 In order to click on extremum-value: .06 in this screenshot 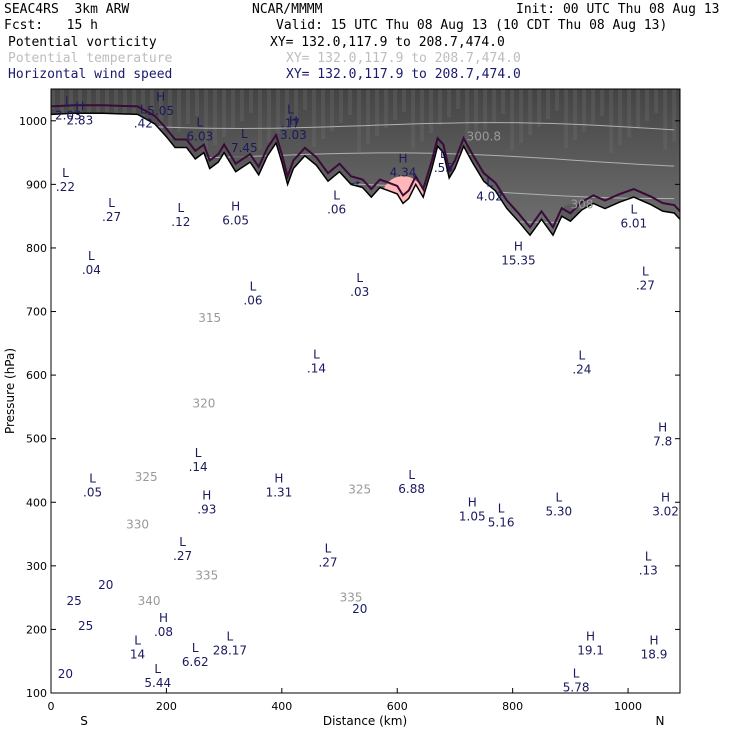, I will do `click(336, 209)`.